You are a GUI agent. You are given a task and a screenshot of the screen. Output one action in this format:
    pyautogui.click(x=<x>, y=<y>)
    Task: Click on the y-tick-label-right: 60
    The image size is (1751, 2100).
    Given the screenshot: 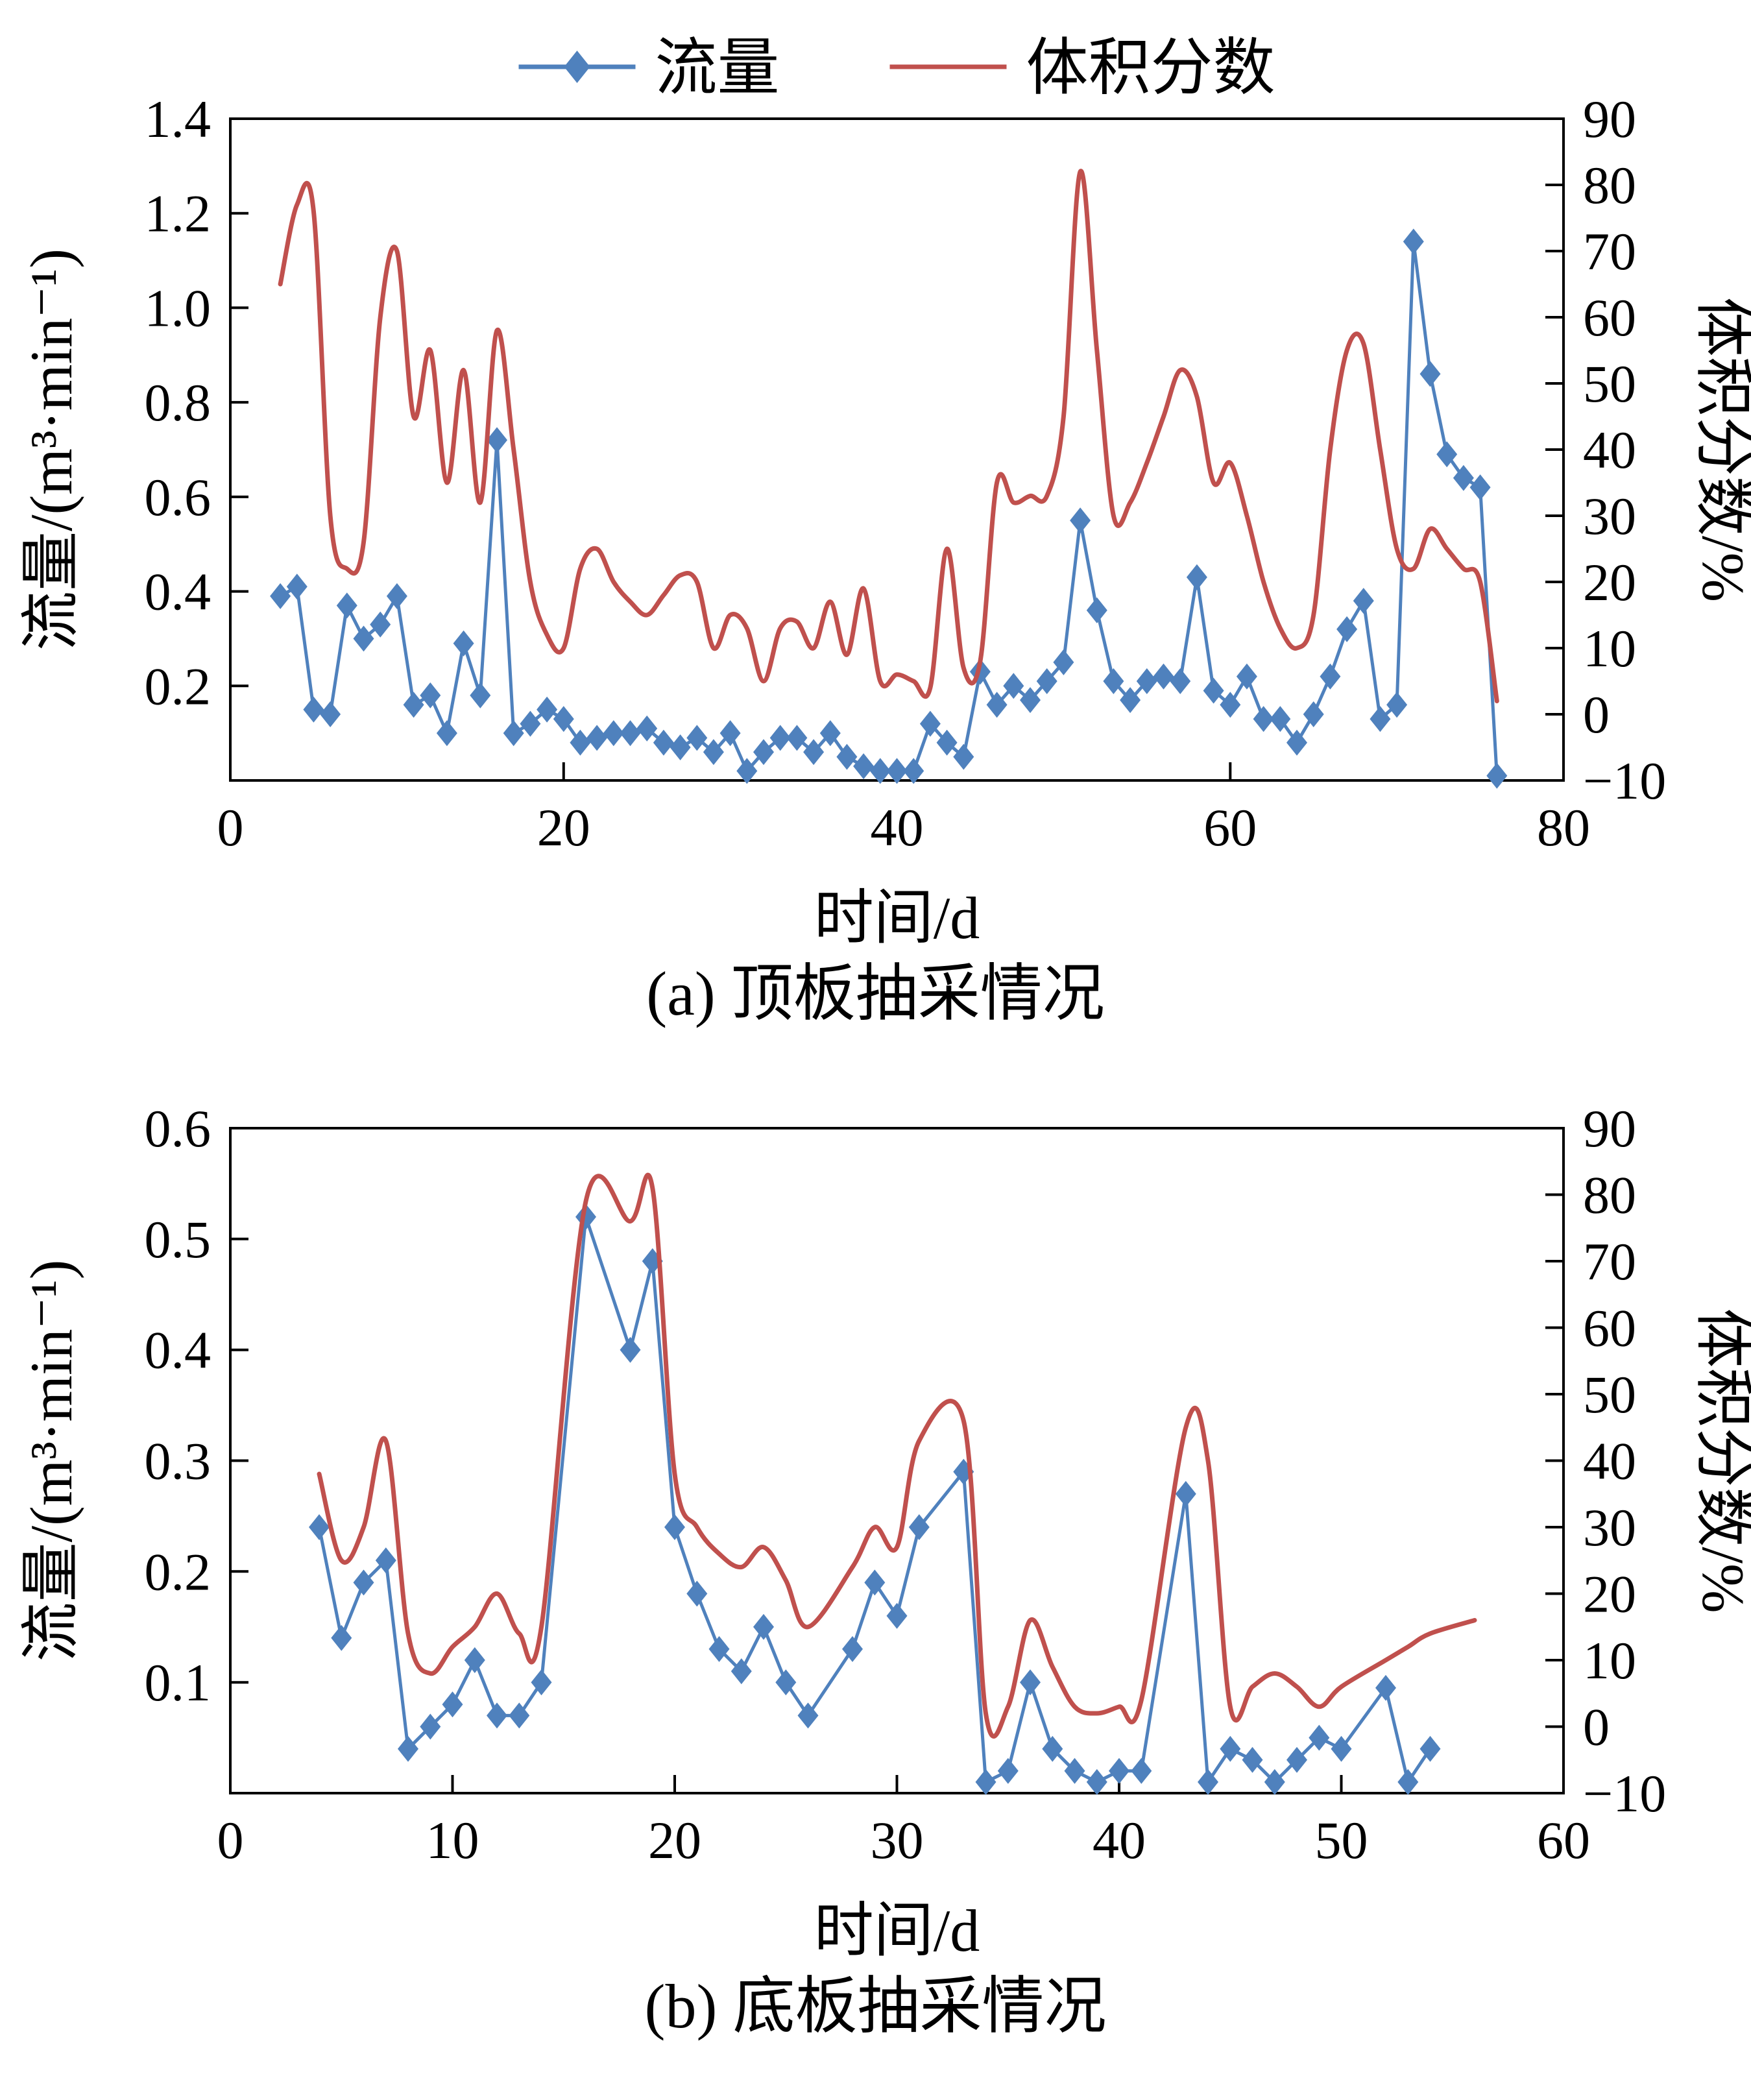 What is the action you would take?
    pyautogui.click(x=1609, y=317)
    